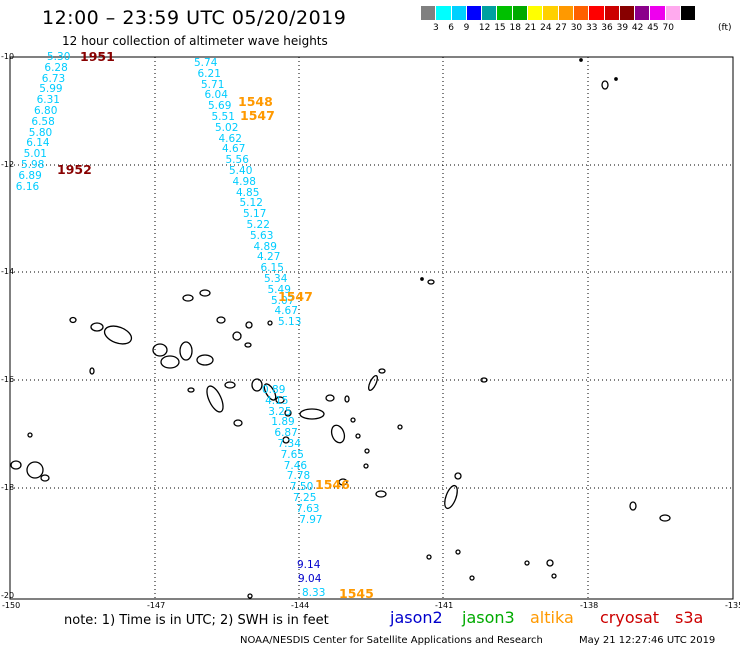  I want to click on legend-label: 21, so click(530, 28).